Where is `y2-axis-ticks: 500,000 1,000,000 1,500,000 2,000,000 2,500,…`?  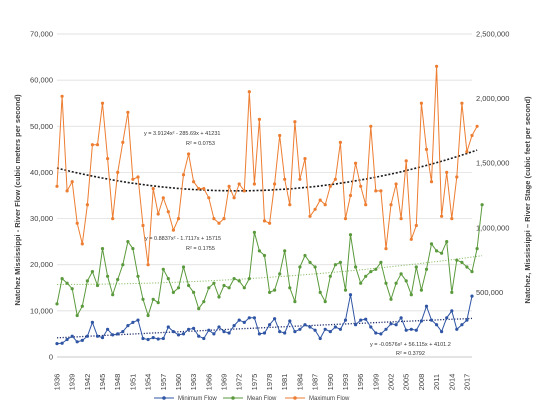 y2-axis-ticks: 500,000 1,000,000 1,500,000 2,000,000 2,500,… is located at coordinates (492, 163).